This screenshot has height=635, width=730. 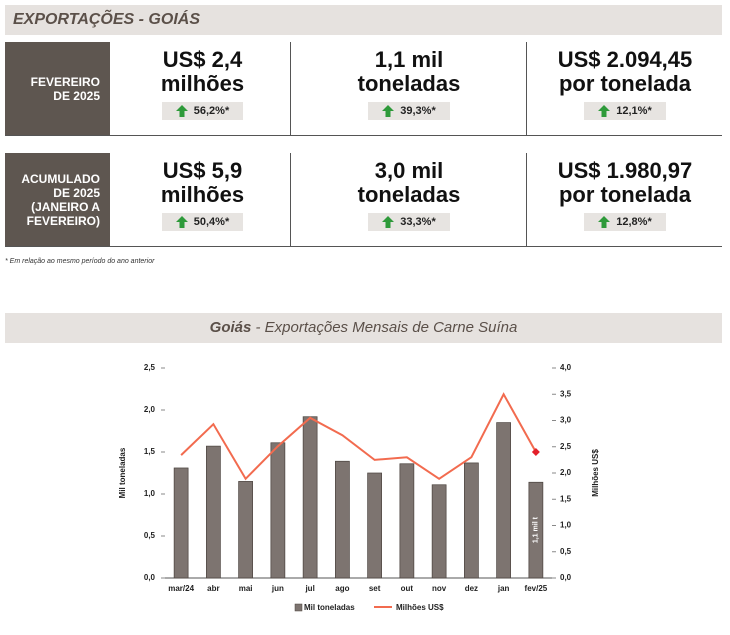 I want to click on chart-title: Goiás, so click(x=230, y=327).